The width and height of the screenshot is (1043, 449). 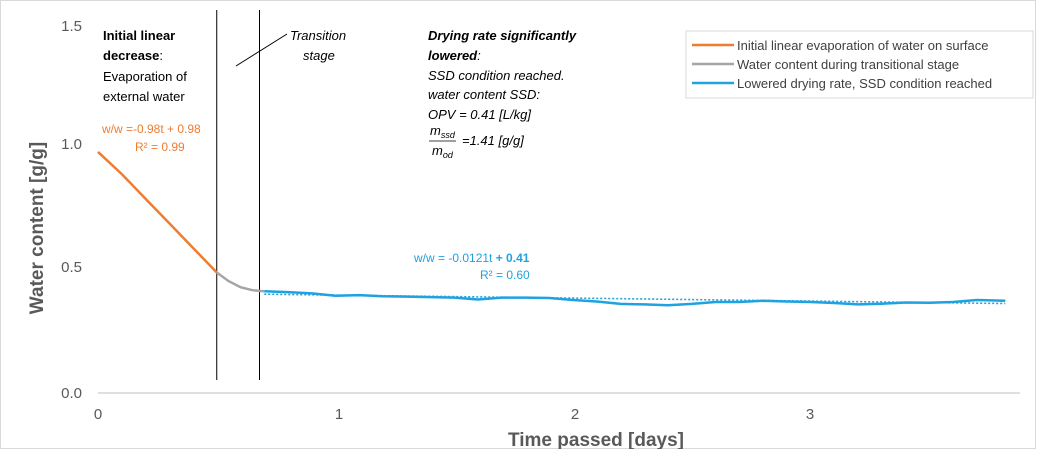 I want to click on annotation-text: w/w = -0.0121t, so click(x=454, y=258).